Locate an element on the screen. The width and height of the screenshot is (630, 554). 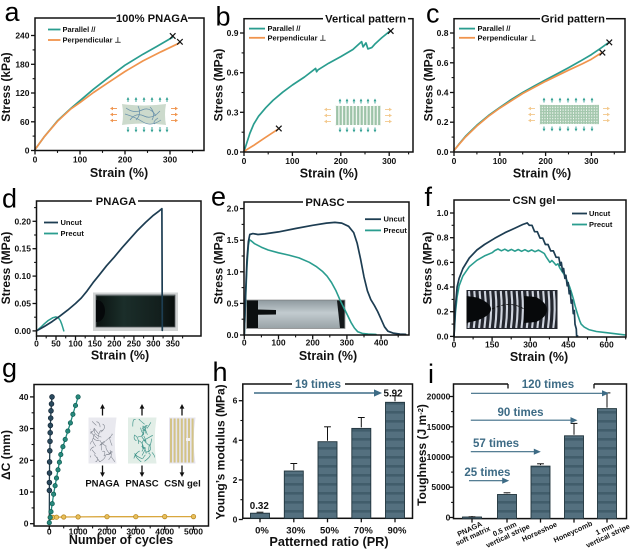
svg-text: Young’s modulus (MPa) is located at coordinates (221, 451).